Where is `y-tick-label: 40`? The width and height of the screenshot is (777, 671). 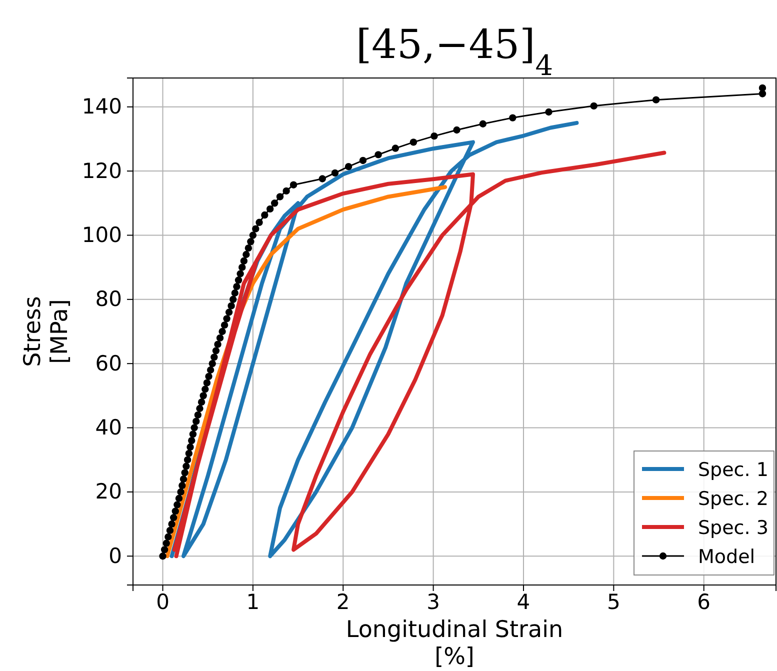
y-tick-label: 40 is located at coordinates (108, 427).